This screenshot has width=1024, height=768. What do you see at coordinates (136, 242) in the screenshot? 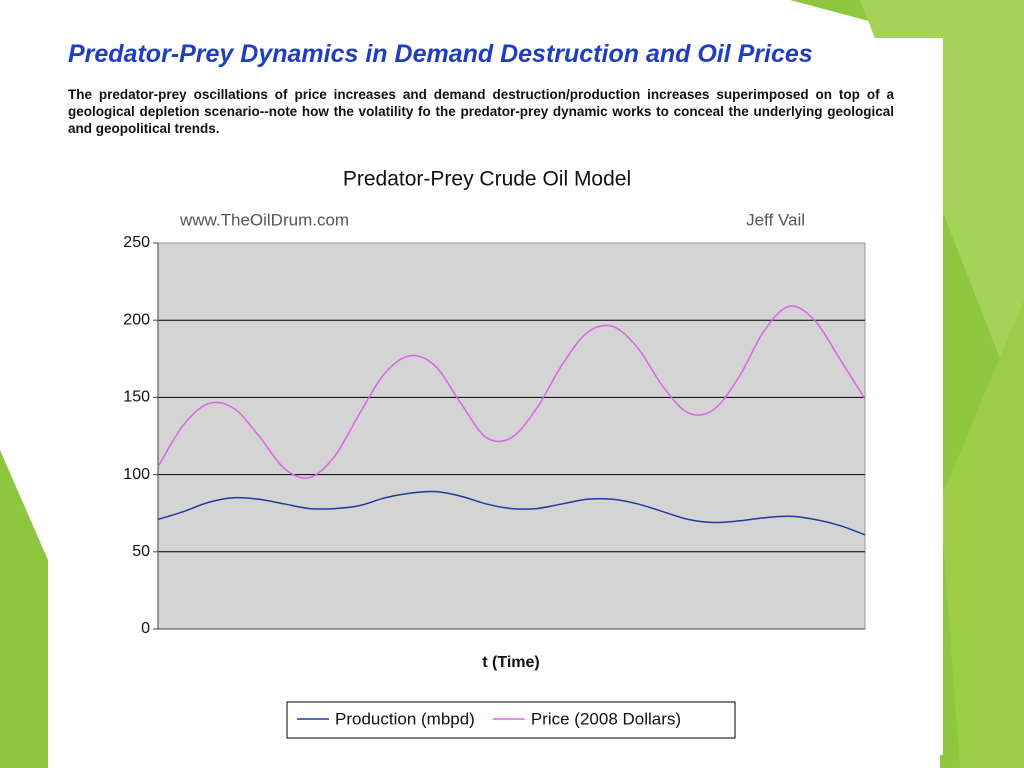
I see `y-tick-label: 250` at bounding box center [136, 242].